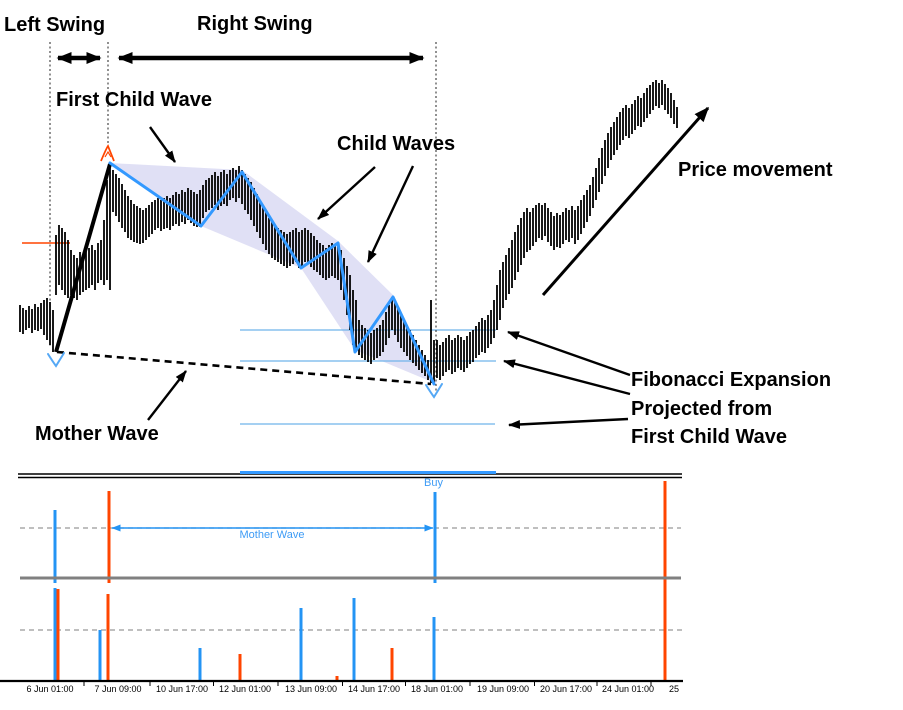 Image resolution: width=903 pixels, height=710 pixels. Describe the element at coordinates (97, 434) in the screenshot. I see `mother-wave-label: Mother Wave` at that location.